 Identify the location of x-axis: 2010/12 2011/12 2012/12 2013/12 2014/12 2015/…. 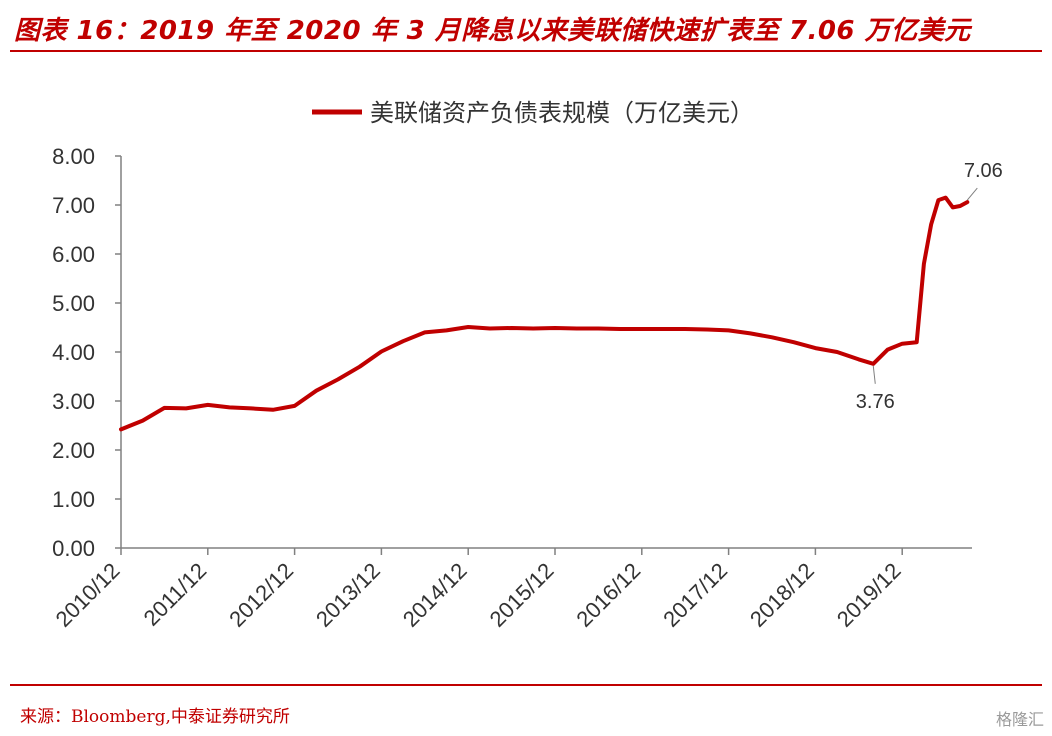
(511, 589).